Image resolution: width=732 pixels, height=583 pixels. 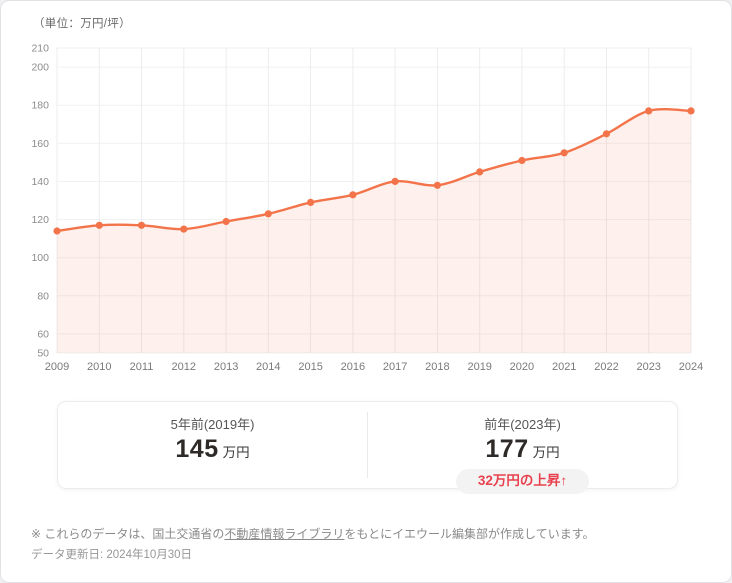 I want to click on svg-text: 2017, so click(x=395, y=367).